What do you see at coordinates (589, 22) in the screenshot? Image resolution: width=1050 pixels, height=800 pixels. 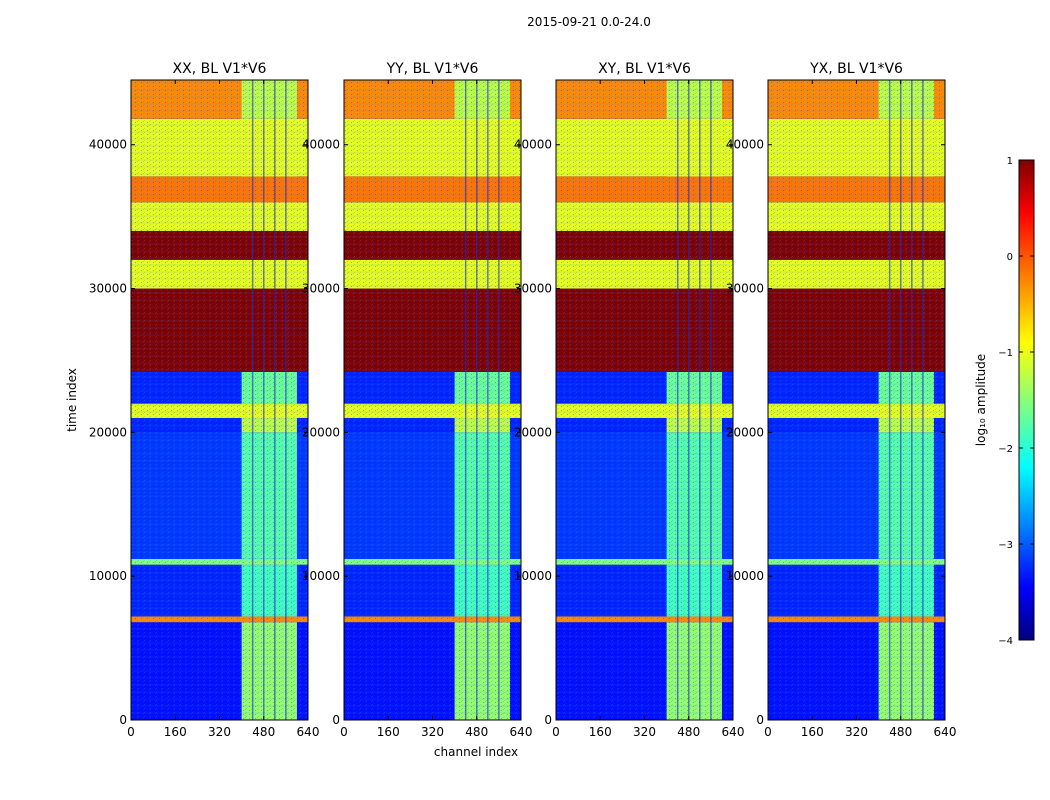 I see `figure-suptitle: 2015-09-21 0.0-24.0` at bounding box center [589, 22].